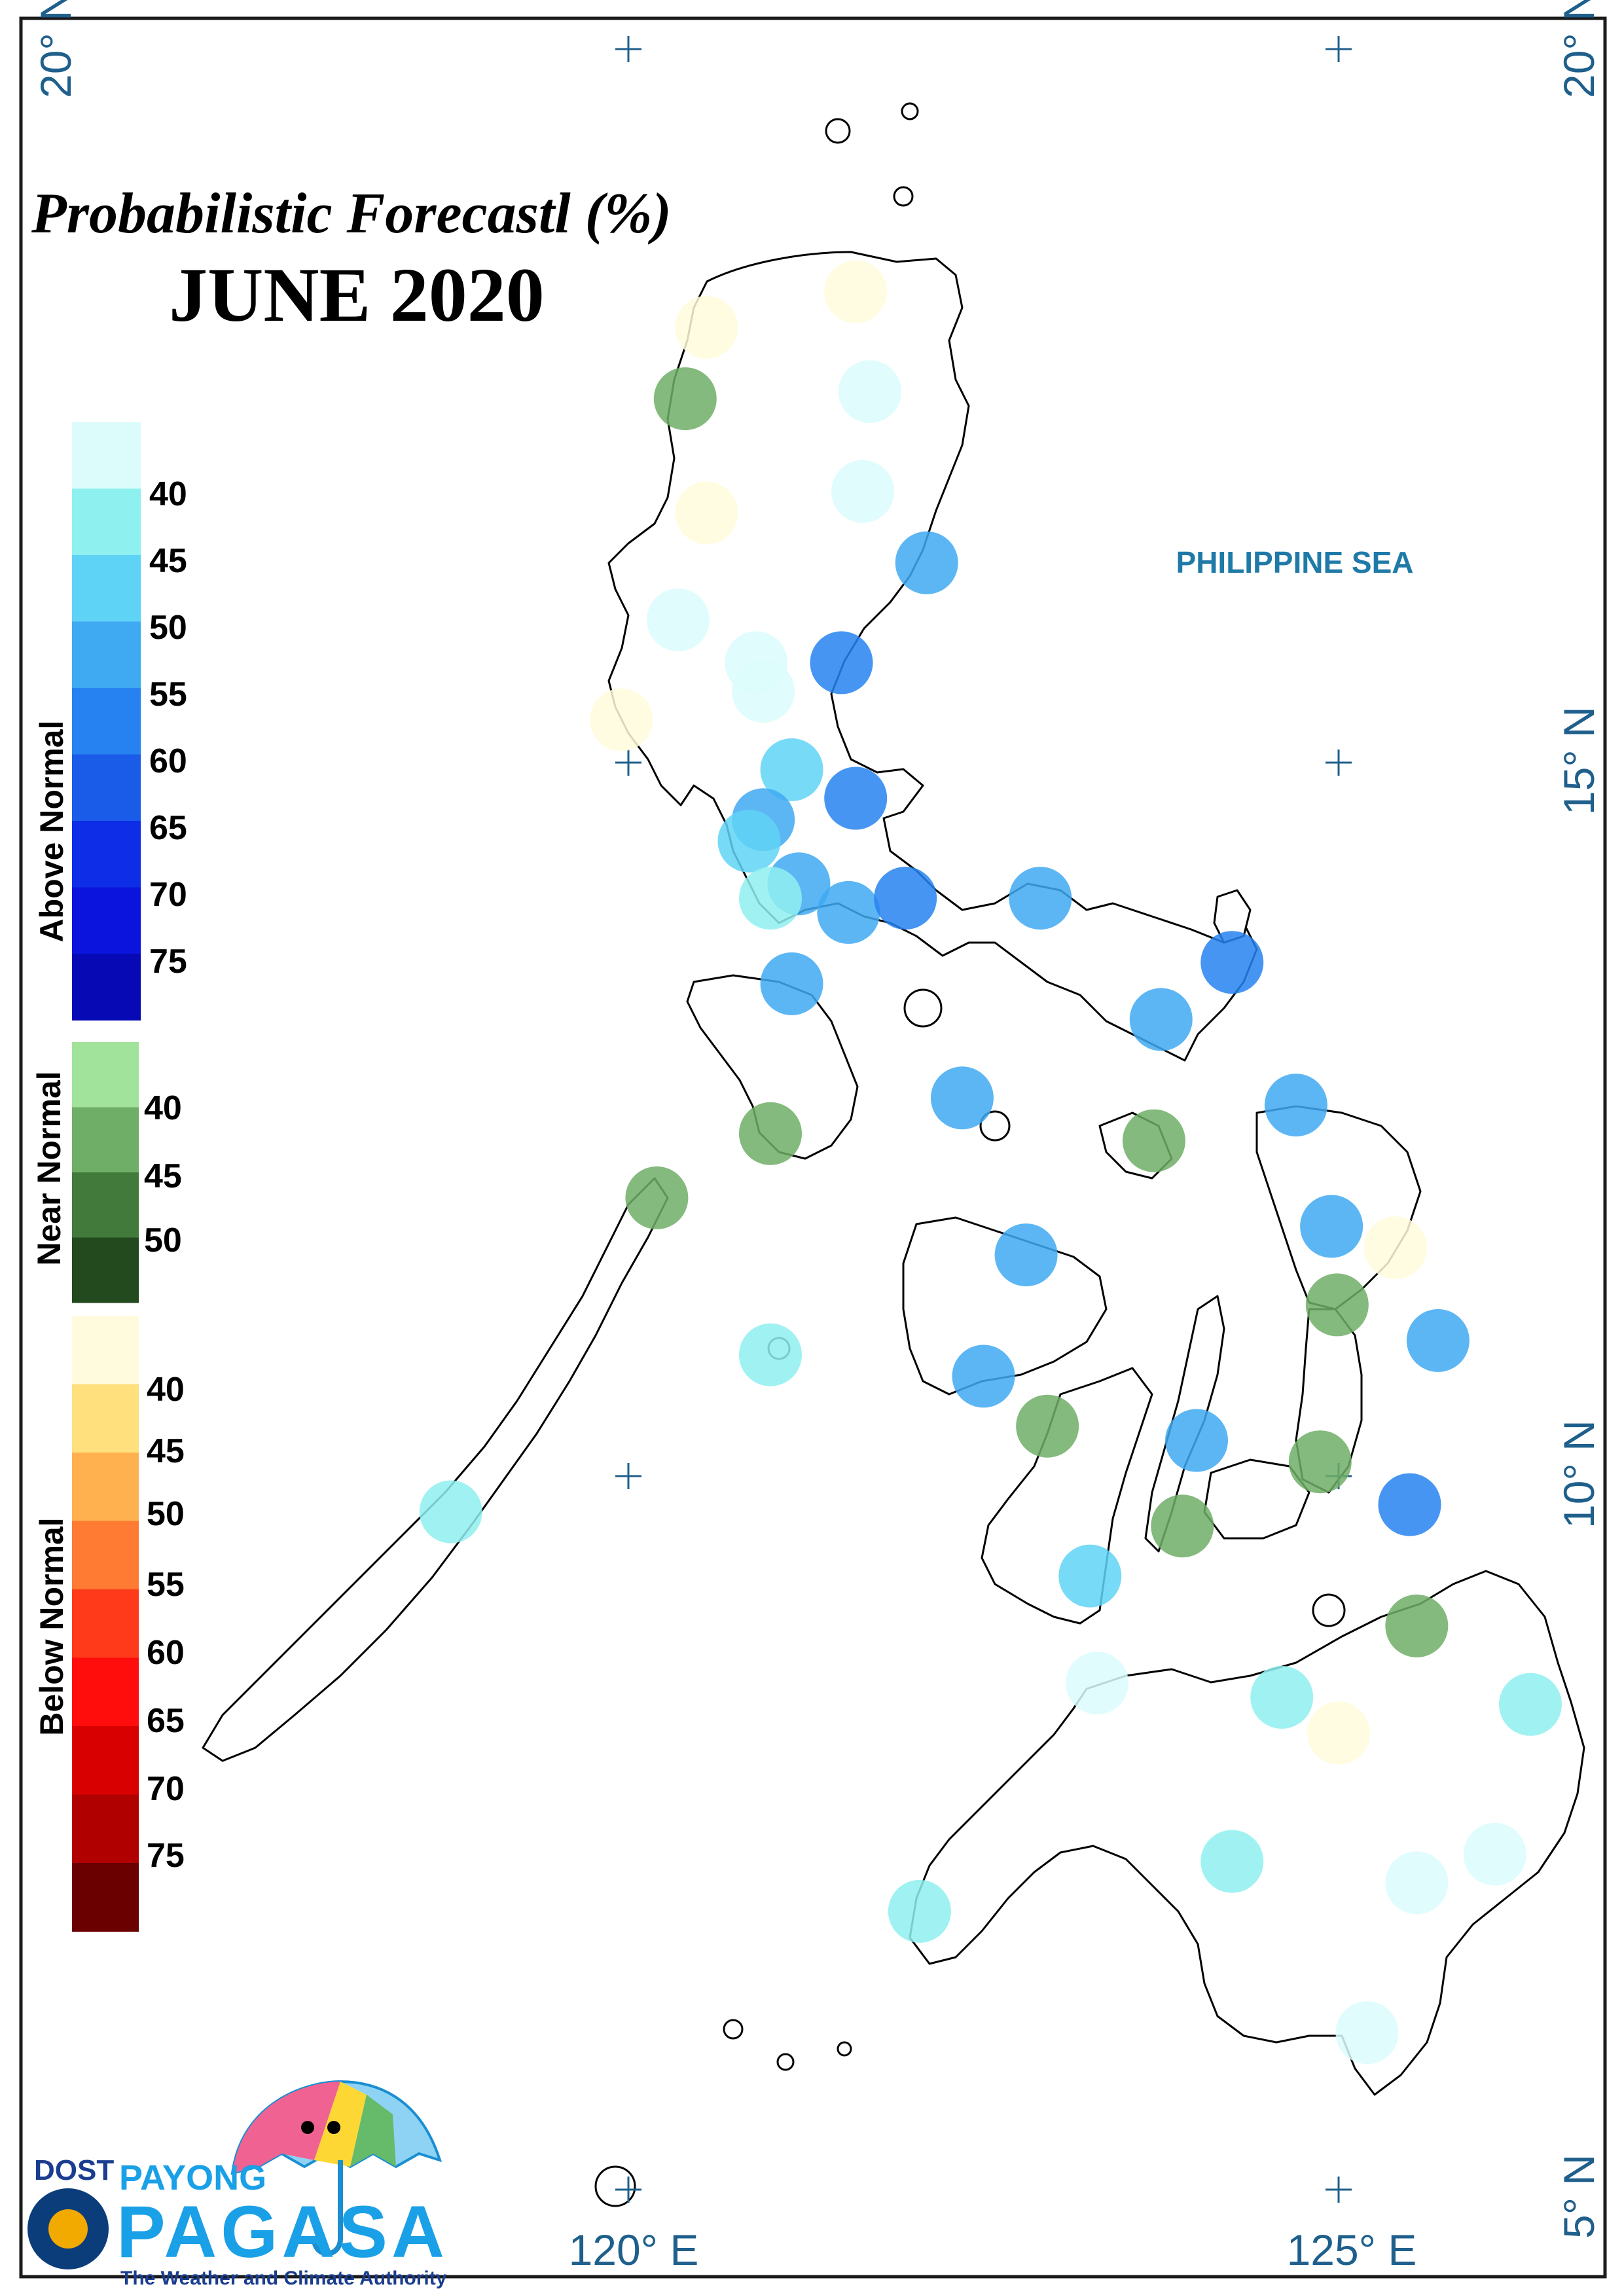 The width and height of the screenshot is (1624, 2295). I want to click on lat-label-right-5: 5° N, so click(1579, 2197).